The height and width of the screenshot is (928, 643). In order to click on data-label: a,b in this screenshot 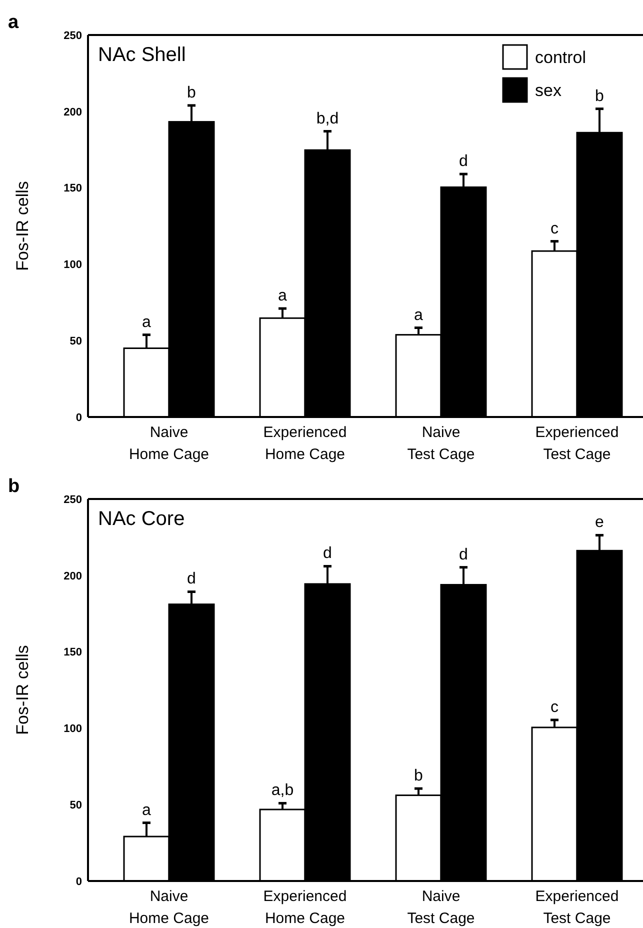, I will do `click(282, 791)`.